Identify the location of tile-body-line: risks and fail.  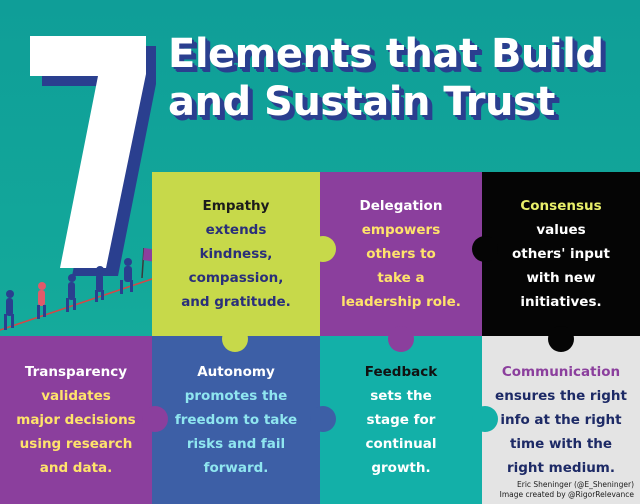
(236, 444).